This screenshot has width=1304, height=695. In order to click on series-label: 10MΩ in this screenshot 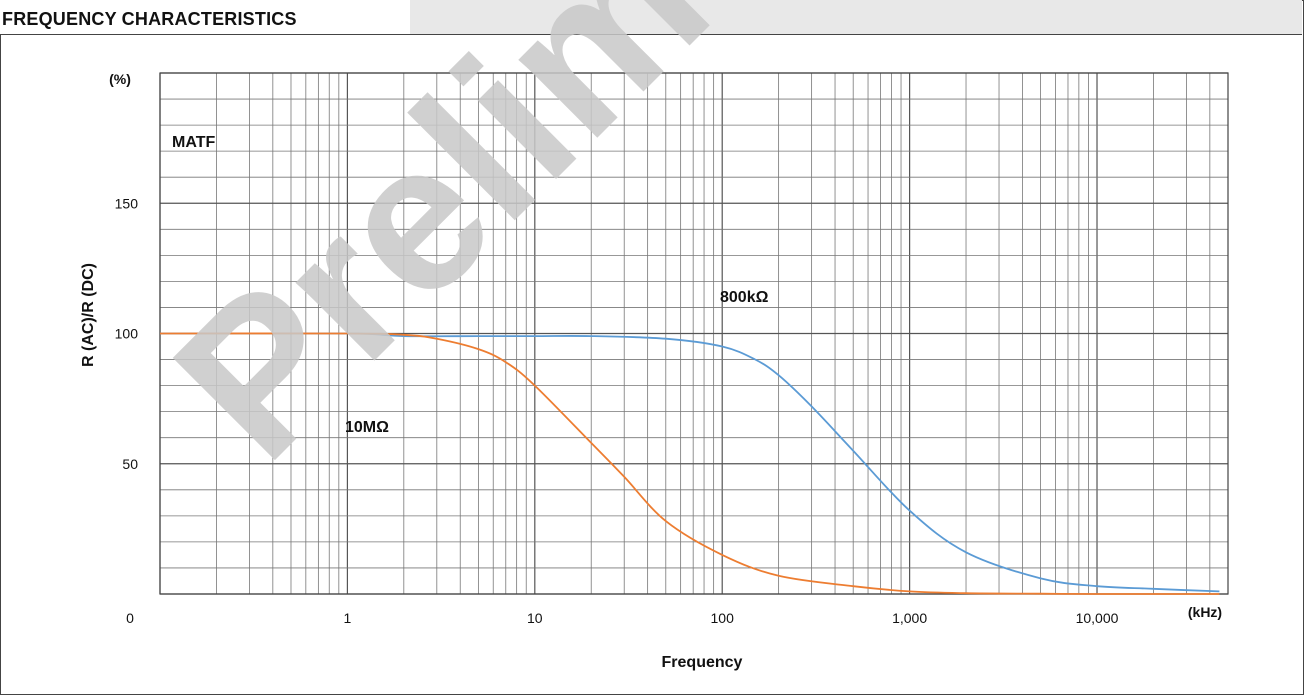, I will do `click(367, 427)`.